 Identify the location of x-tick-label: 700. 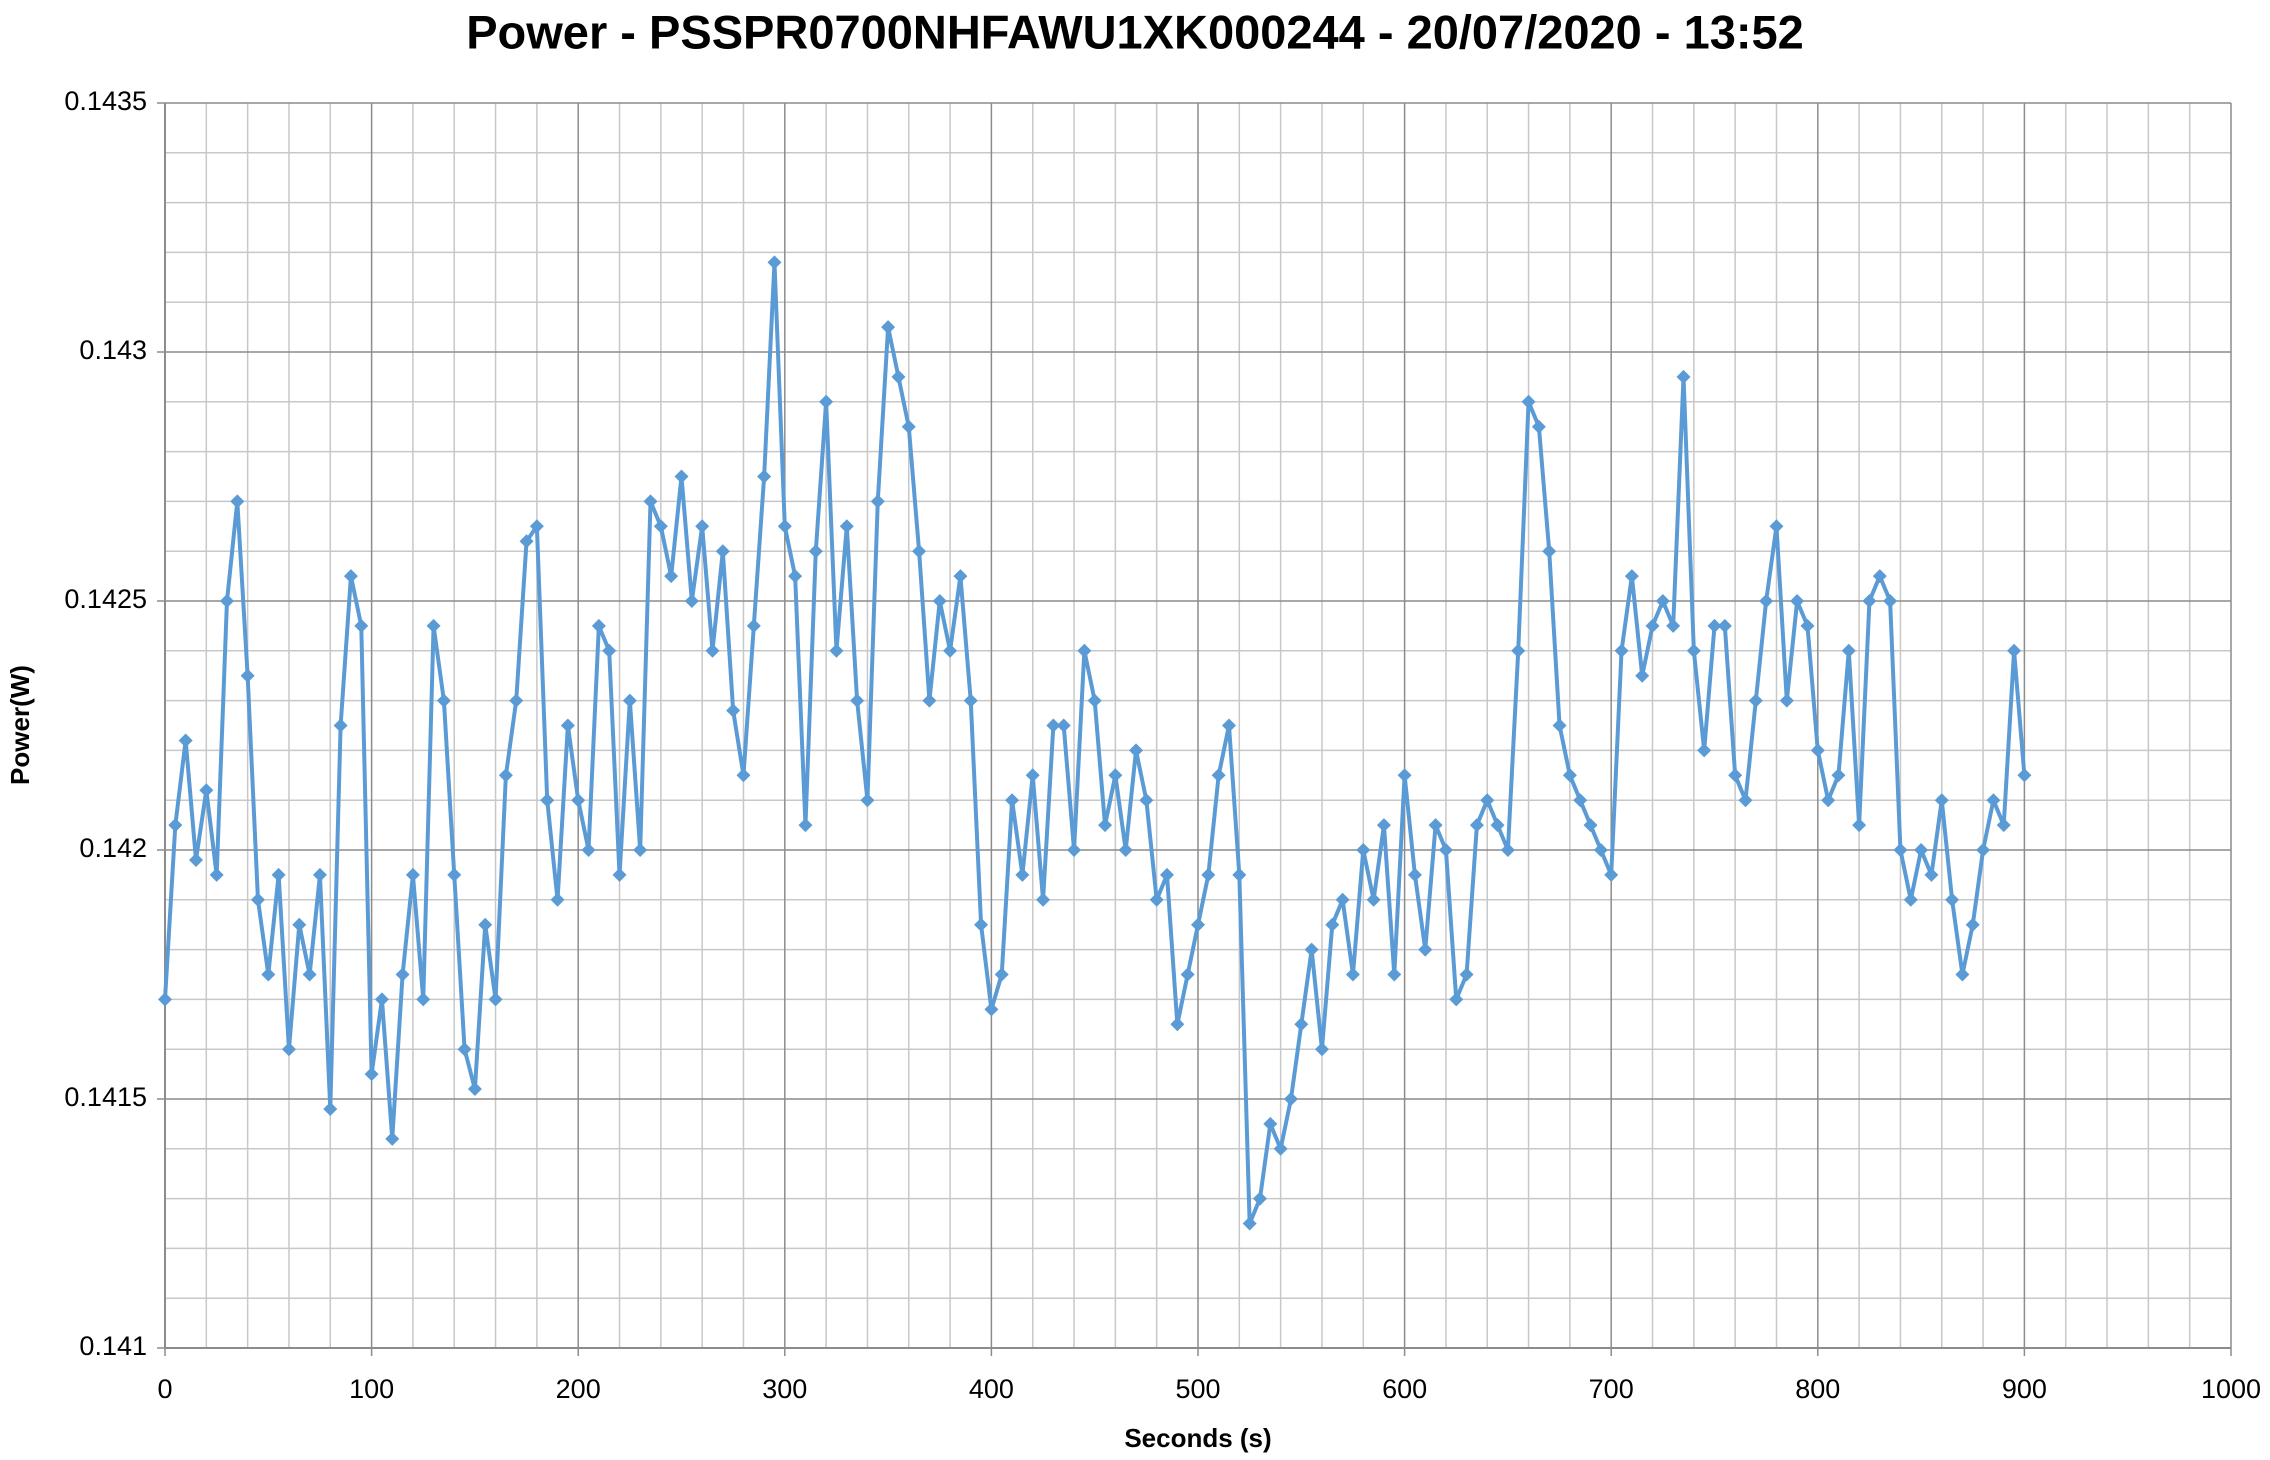
(1611, 1389).